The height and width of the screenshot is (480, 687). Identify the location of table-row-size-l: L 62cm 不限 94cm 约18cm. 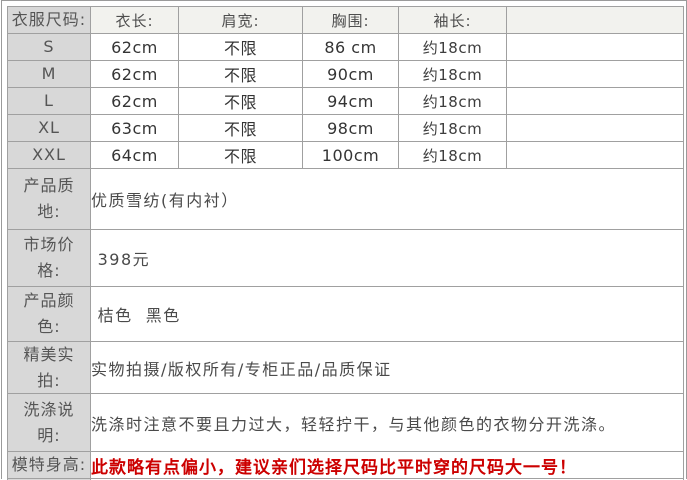
(345, 101).